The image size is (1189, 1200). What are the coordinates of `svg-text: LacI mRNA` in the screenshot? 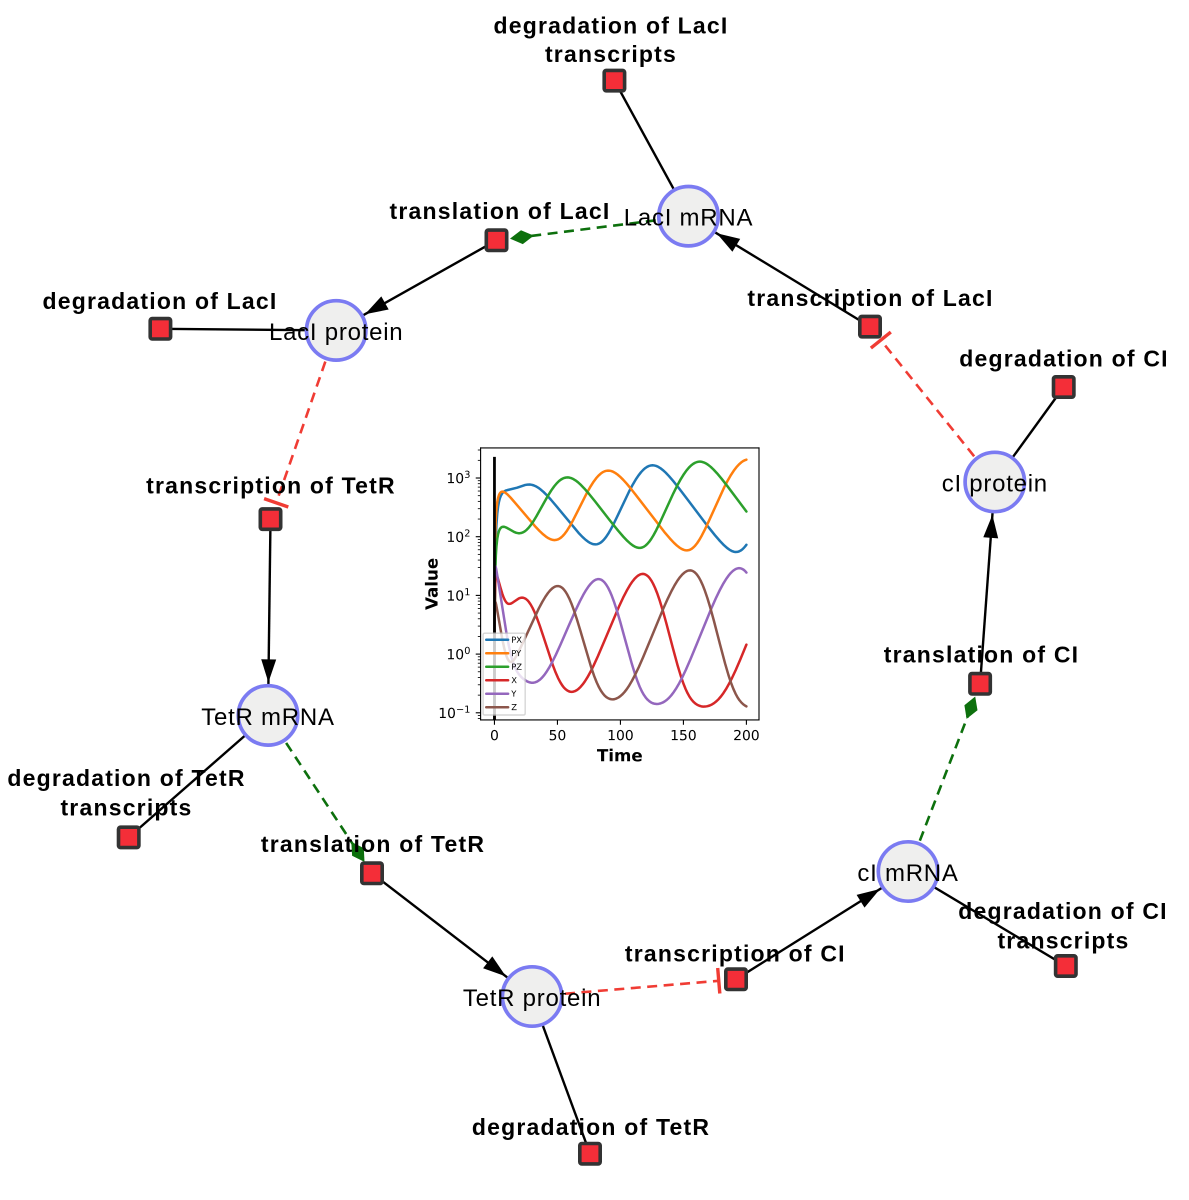 It's located at (688, 218).